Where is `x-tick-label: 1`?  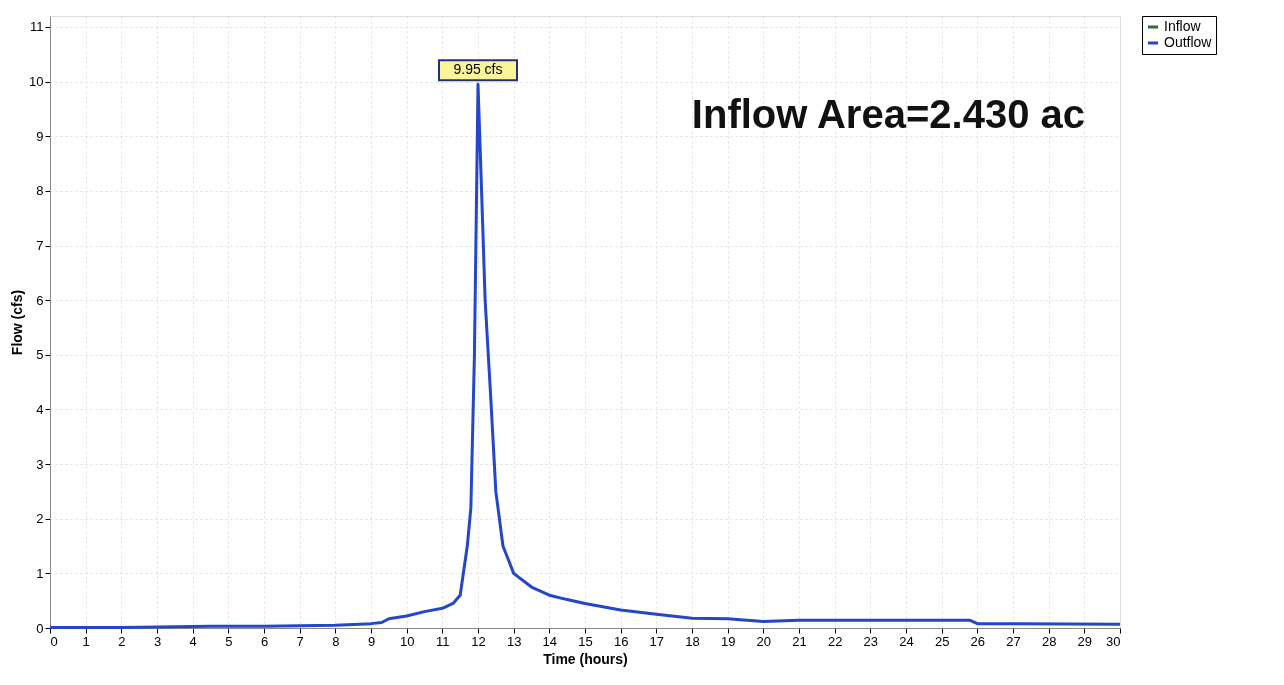
x-tick-label: 1 is located at coordinates (86, 641).